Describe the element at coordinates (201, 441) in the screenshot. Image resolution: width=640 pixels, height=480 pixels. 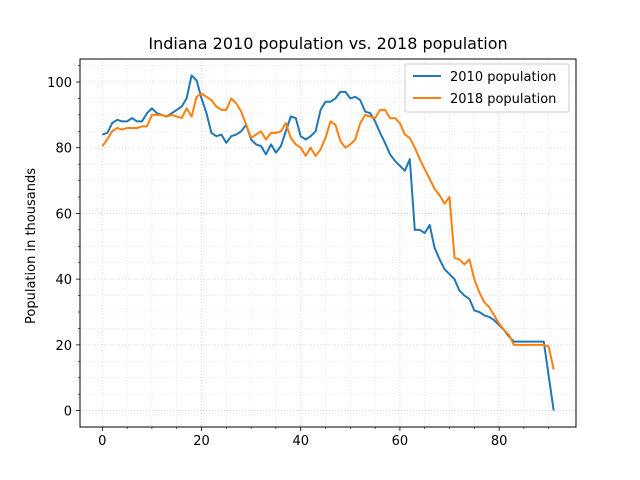
I see `x-tick-label: 20` at that location.